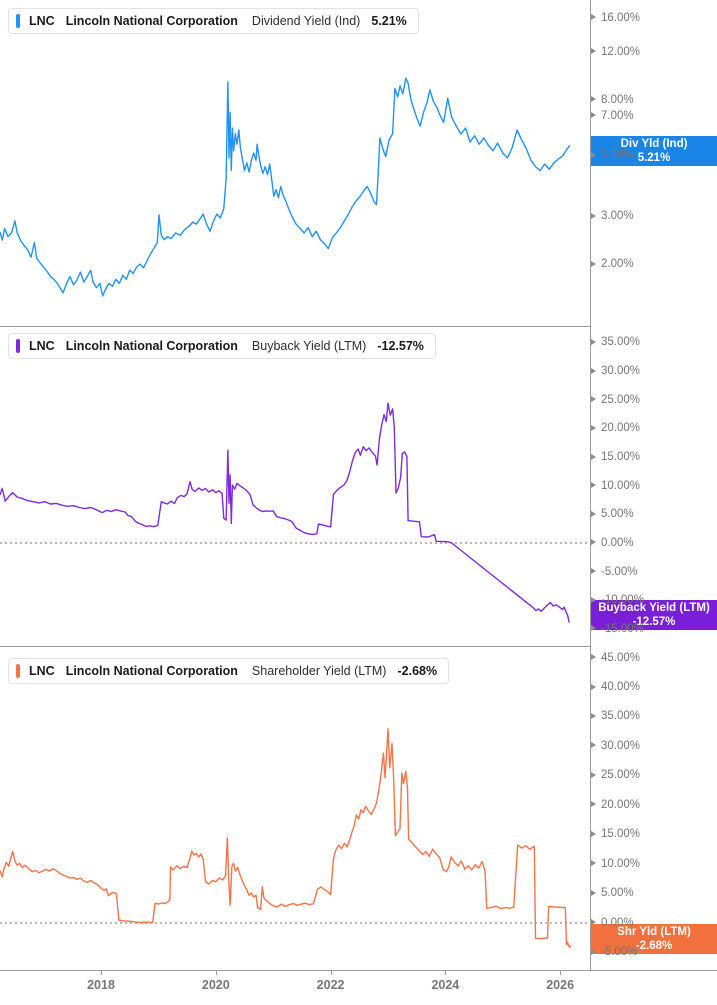 This screenshot has width=717, height=1005. What do you see at coordinates (621, 17) in the screenshot?
I see `y-tick-label: 16.00%` at bounding box center [621, 17].